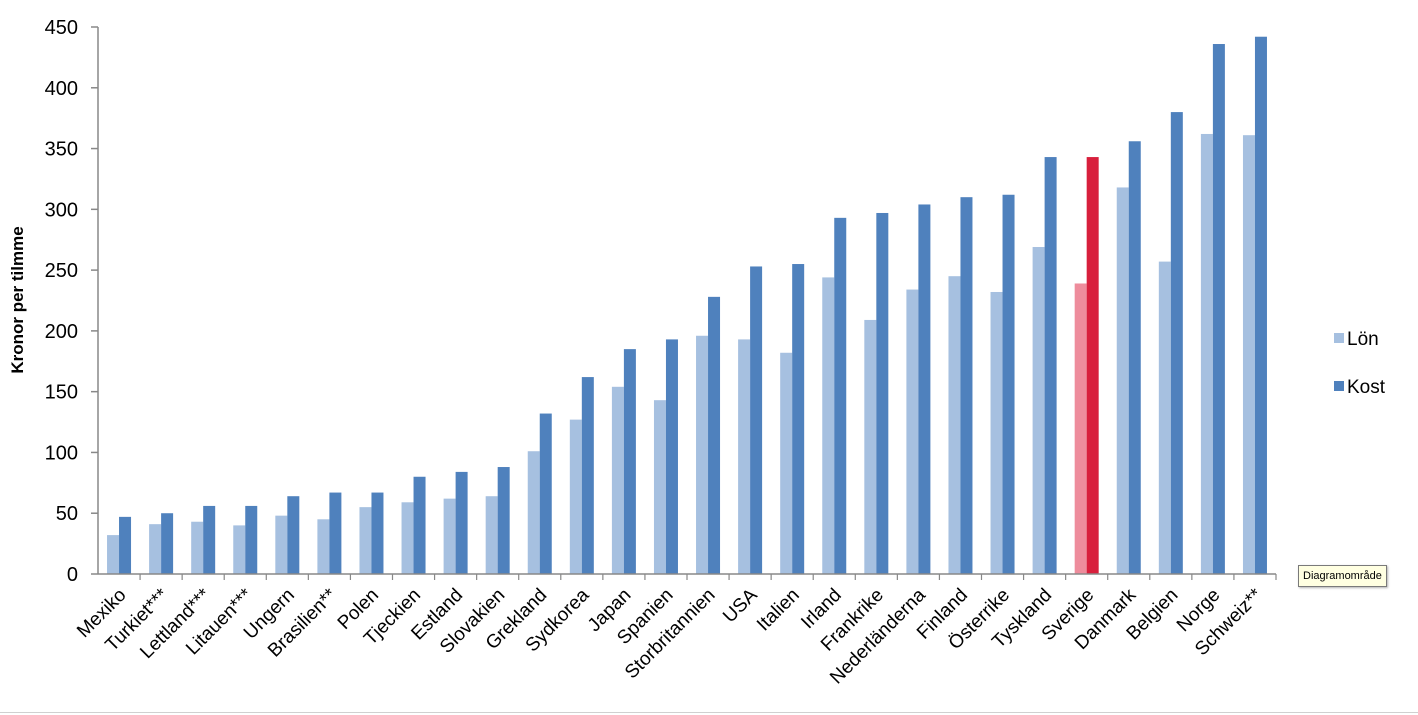 This screenshot has height=715, width=1418. What do you see at coordinates (1339, 338) in the screenshot?
I see `legend-swatch-lön` at bounding box center [1339, 338].